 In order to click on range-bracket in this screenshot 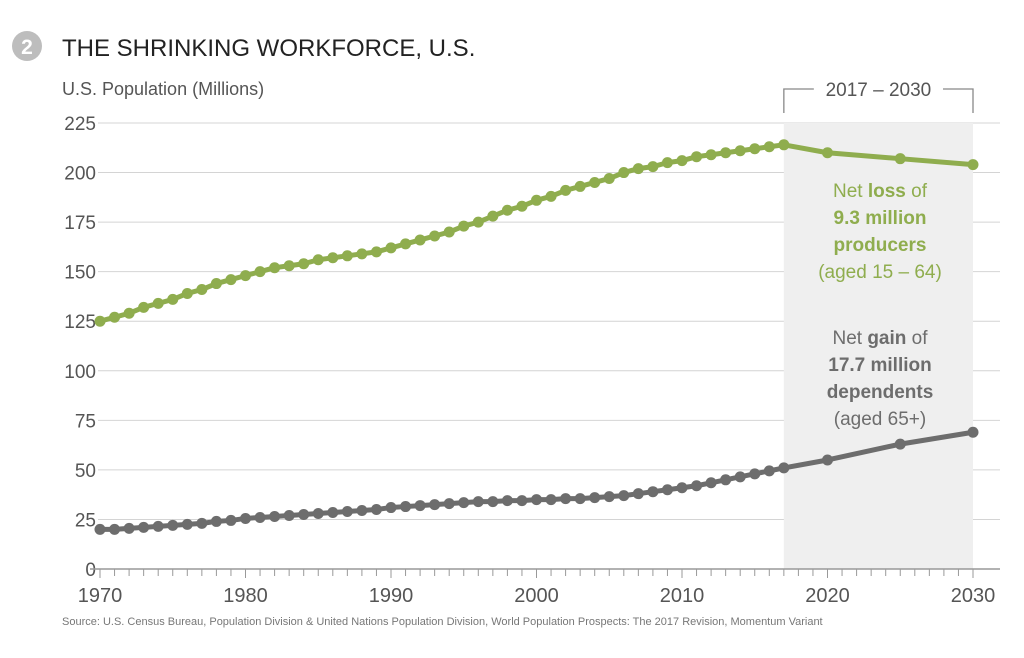, I will do `click(878, 100)`.